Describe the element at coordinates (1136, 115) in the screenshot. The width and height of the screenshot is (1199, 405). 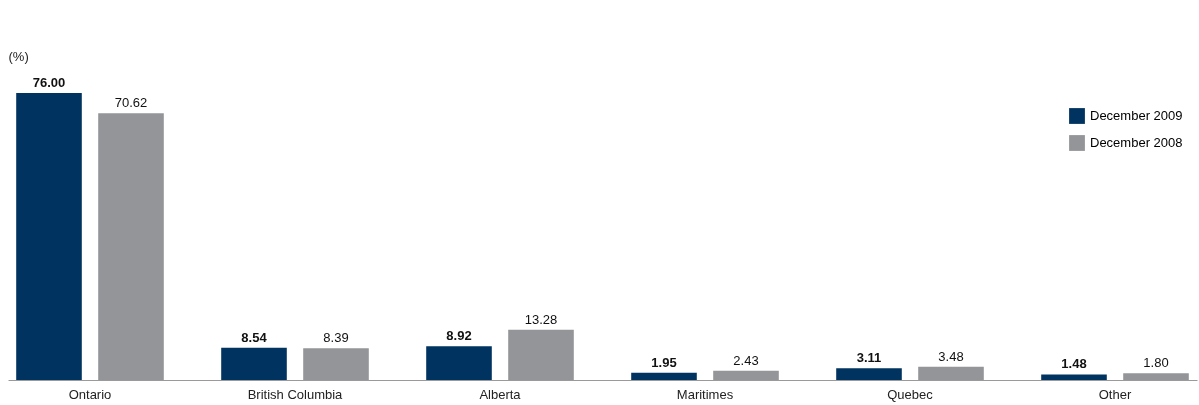
I see `legend-label: December 2009` at that location.